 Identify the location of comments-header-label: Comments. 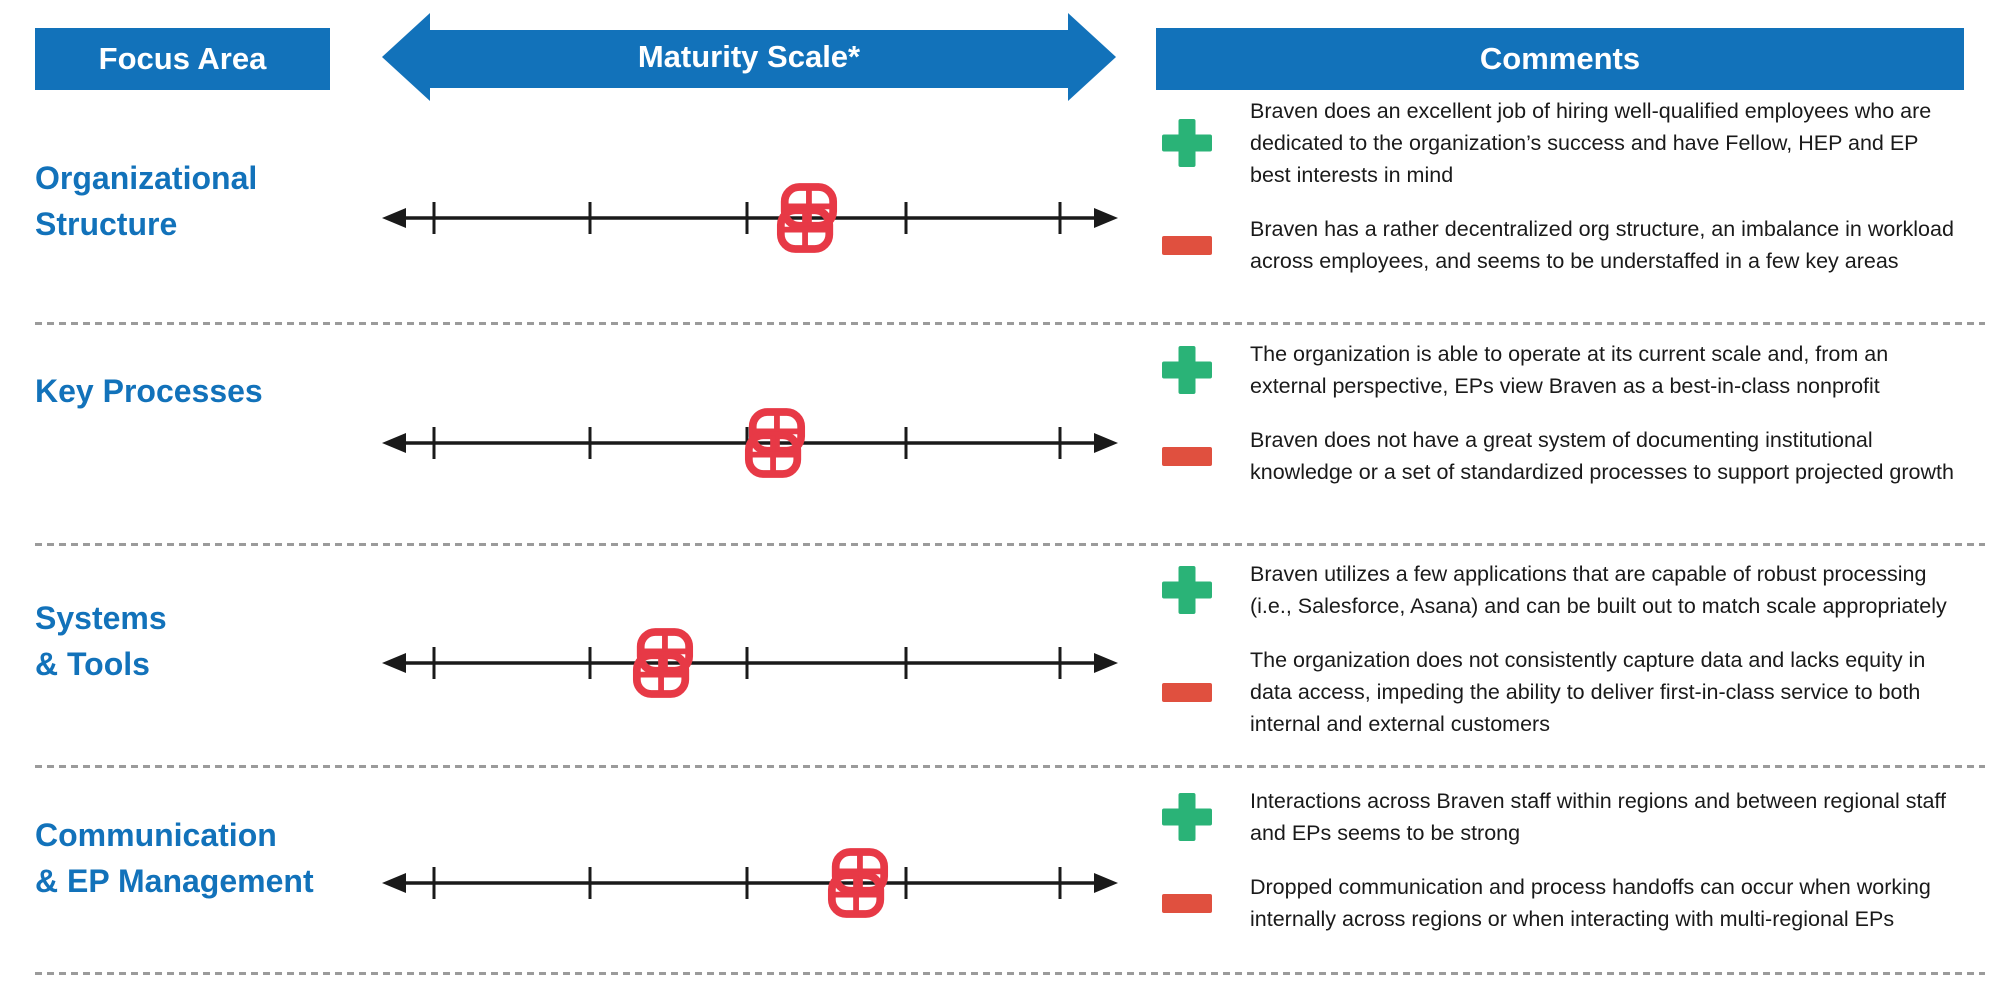
(1560, 58).